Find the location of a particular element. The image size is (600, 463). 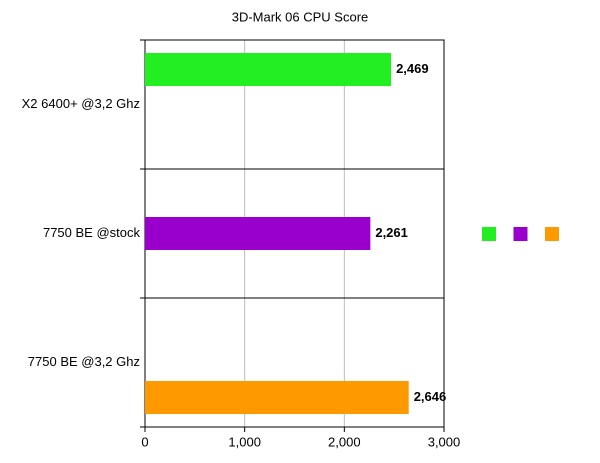

y-tick-label: 7750 BE @stock is located at coordinates (92, 232).